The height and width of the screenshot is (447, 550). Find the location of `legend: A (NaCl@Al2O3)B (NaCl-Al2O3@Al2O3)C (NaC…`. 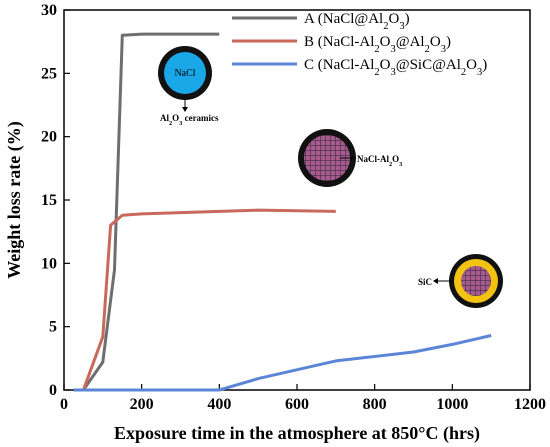

legend: A (NaCl@Al2O3)B (NaCl-Al2O3@Al2O3)C (NaC… is located at coordinates (359, 44).